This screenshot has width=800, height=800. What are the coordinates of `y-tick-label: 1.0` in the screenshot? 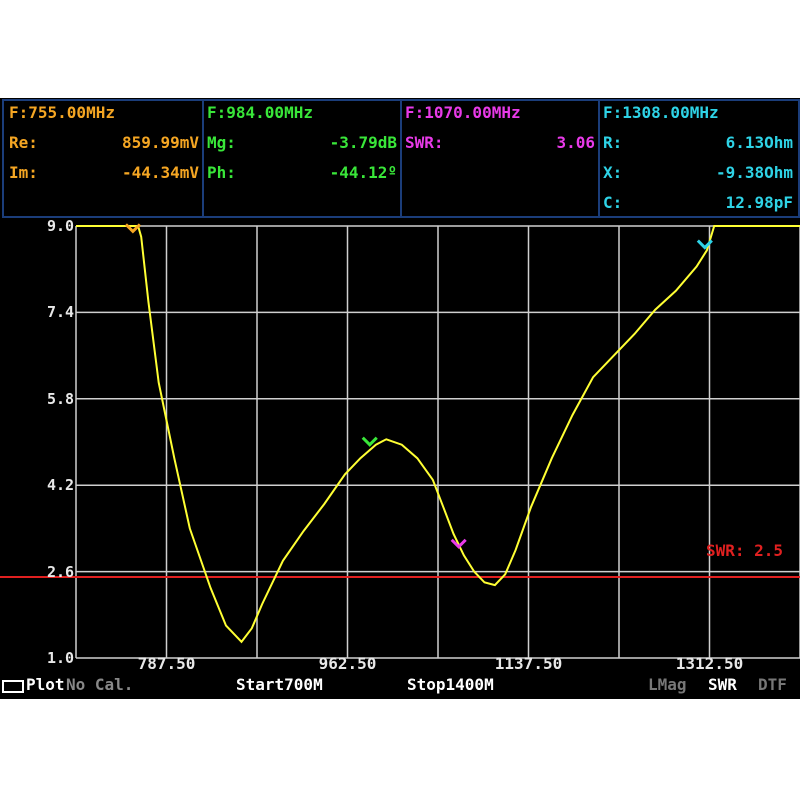 It's located at (61, 658).